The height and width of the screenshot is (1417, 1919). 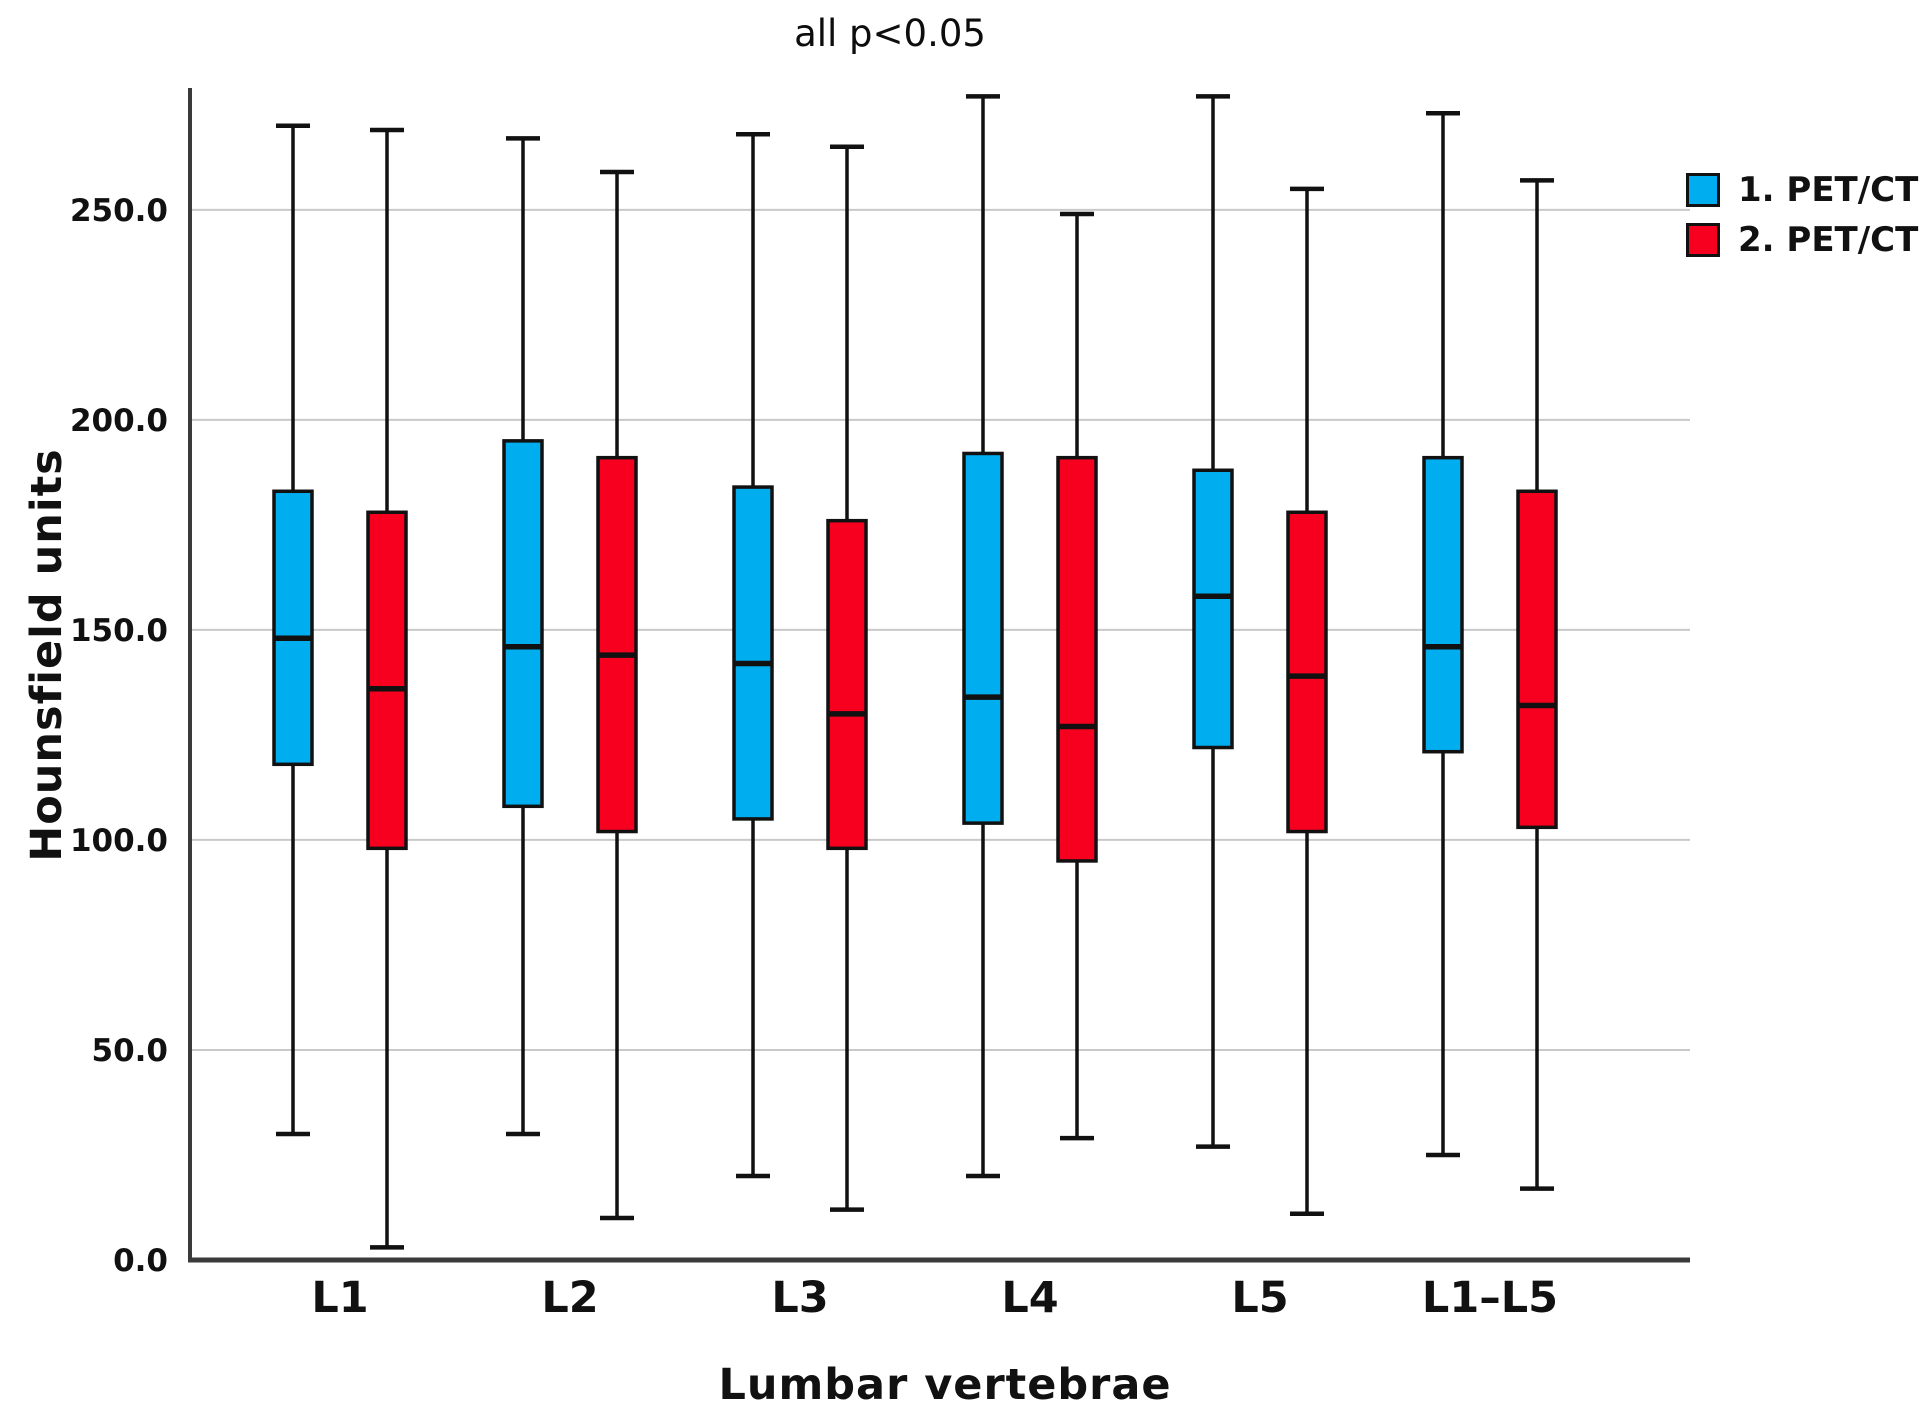 What do you see at coordinates (890, 33) in the screenshot?
I see `chart-title: all p<0.05` at bounding box center [890, 33].